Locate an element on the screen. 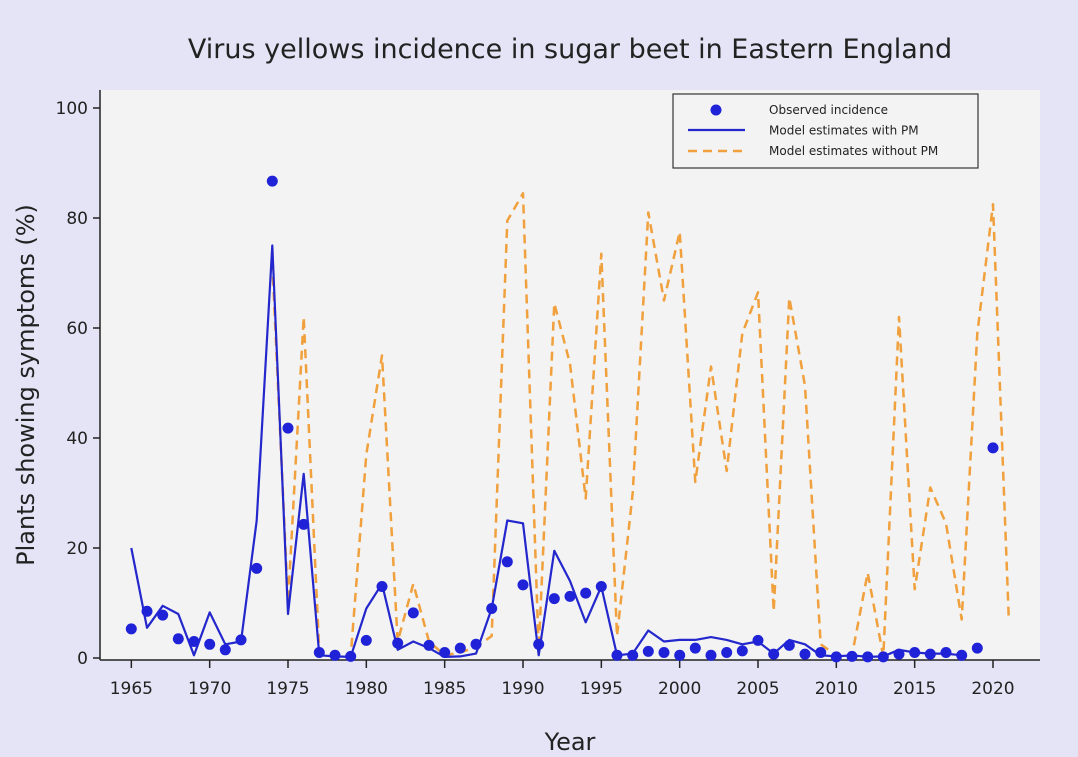  x-tick-label: 1975 is located at coordinates (287, 689).